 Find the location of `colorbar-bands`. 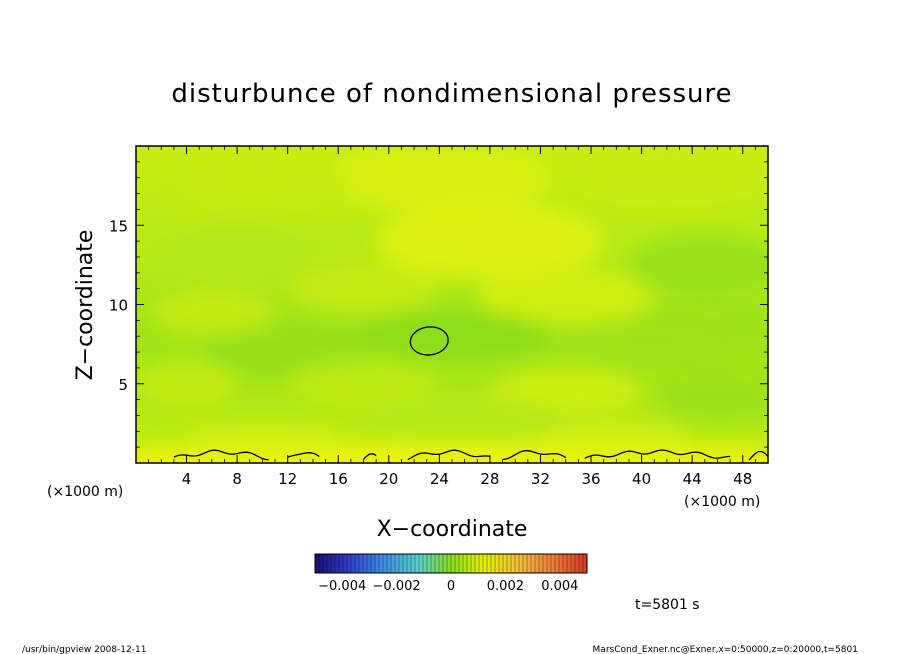

colorbar-bands is located at coordinates (451, 563).